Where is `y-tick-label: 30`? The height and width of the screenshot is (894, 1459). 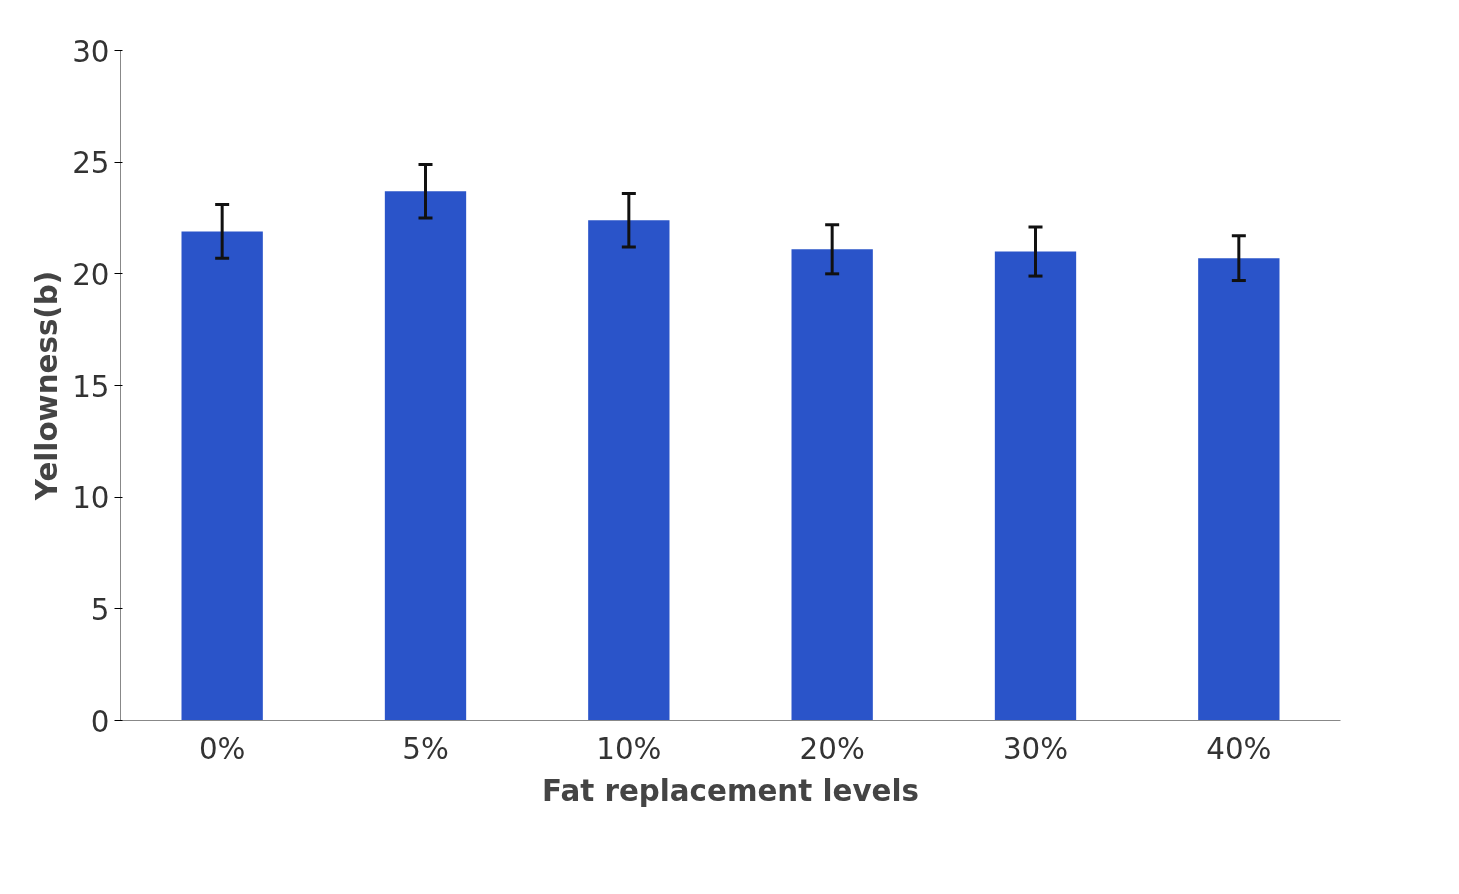 y-tick-label: 30 is located at coordinates (91, 51).